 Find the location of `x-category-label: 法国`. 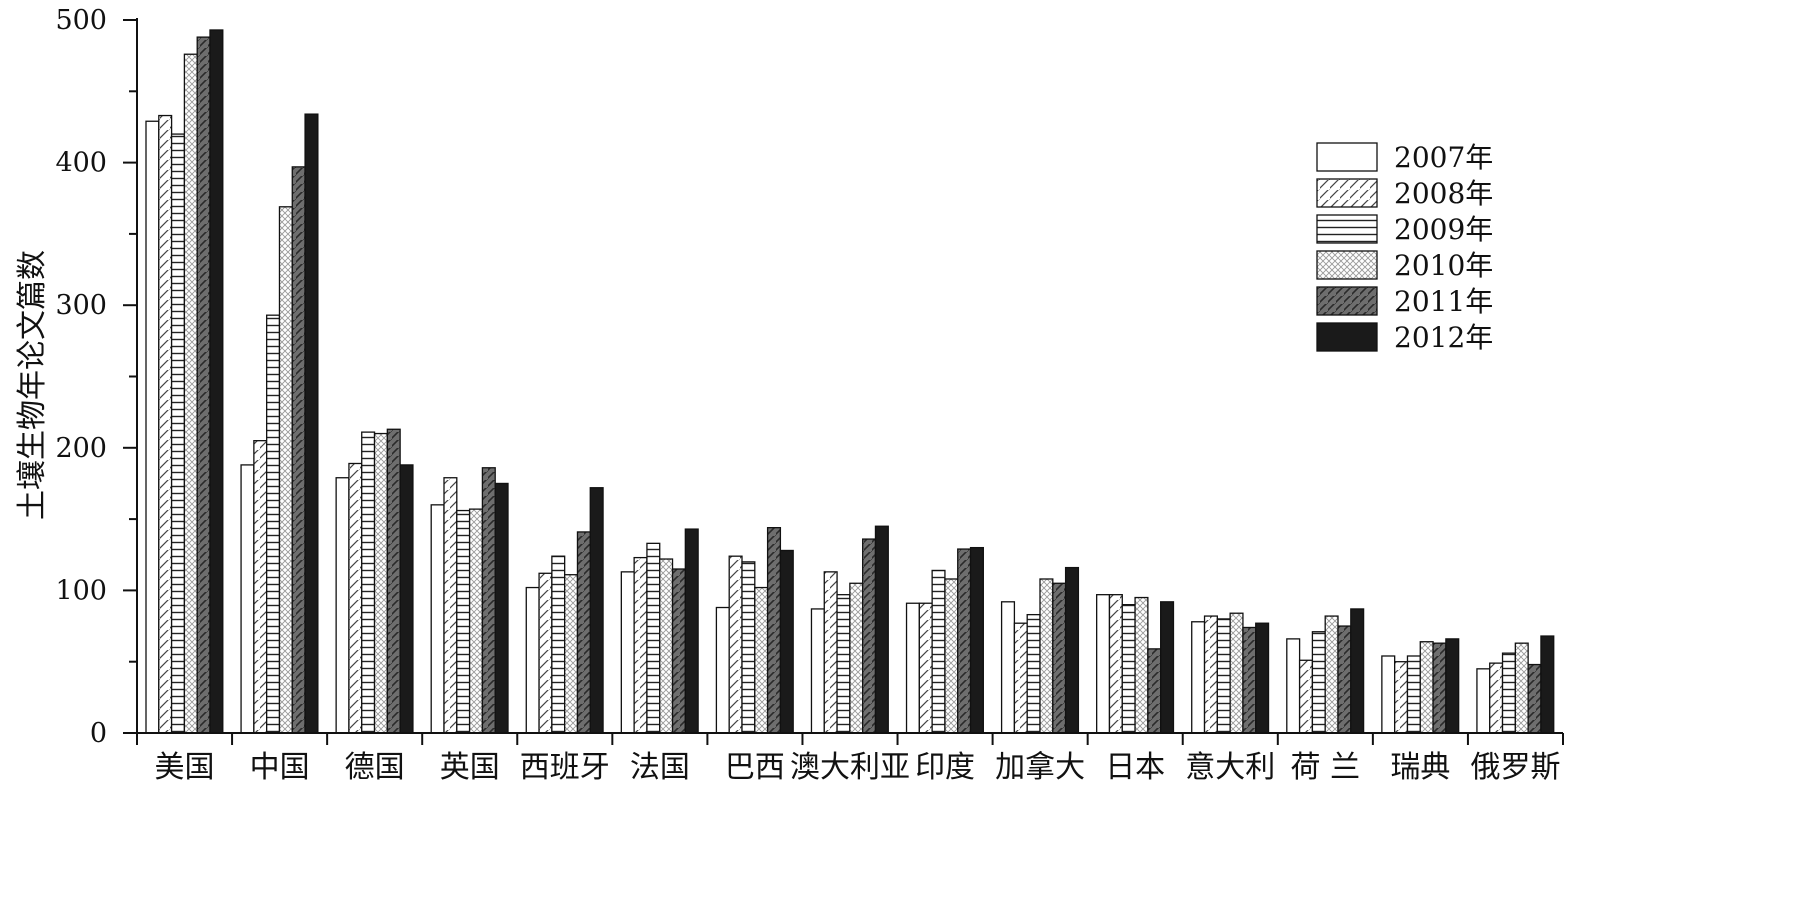

x-category-label: 法国 is located at coordinates (660, 767).